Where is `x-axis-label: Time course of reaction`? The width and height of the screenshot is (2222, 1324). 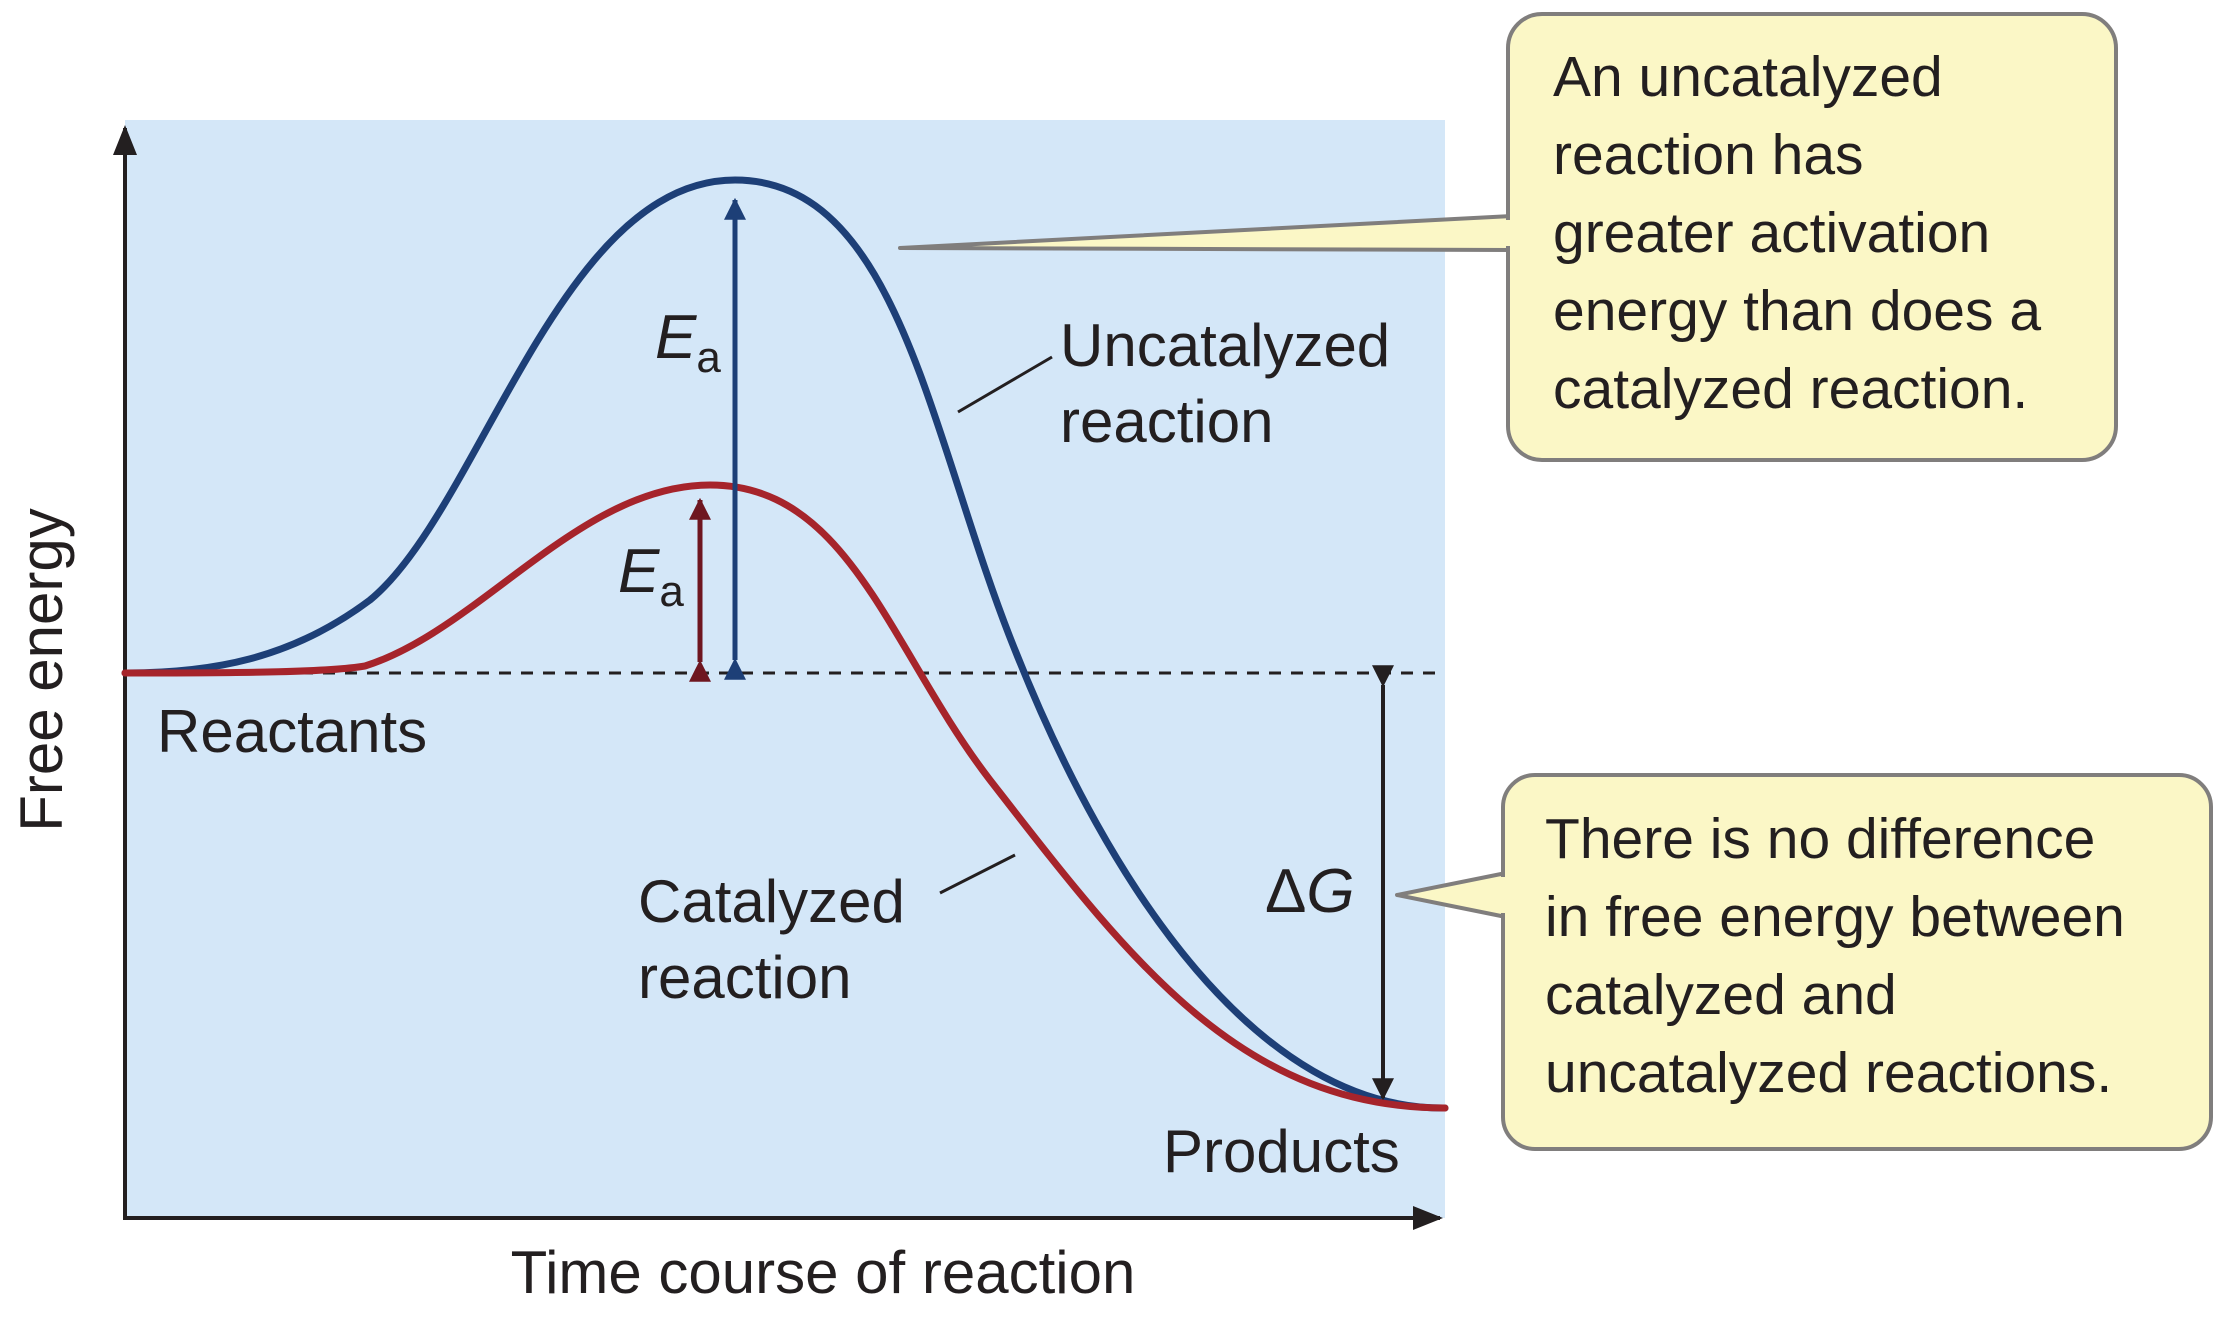
x-axis-label: Time course of reaction is located at coordinates (823, 1272).